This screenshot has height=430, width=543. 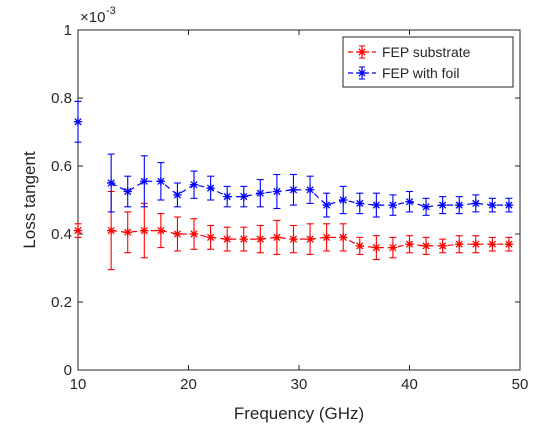 I want to click on legend: FEP substrate FEP with foil, so click(x=428, y=62).